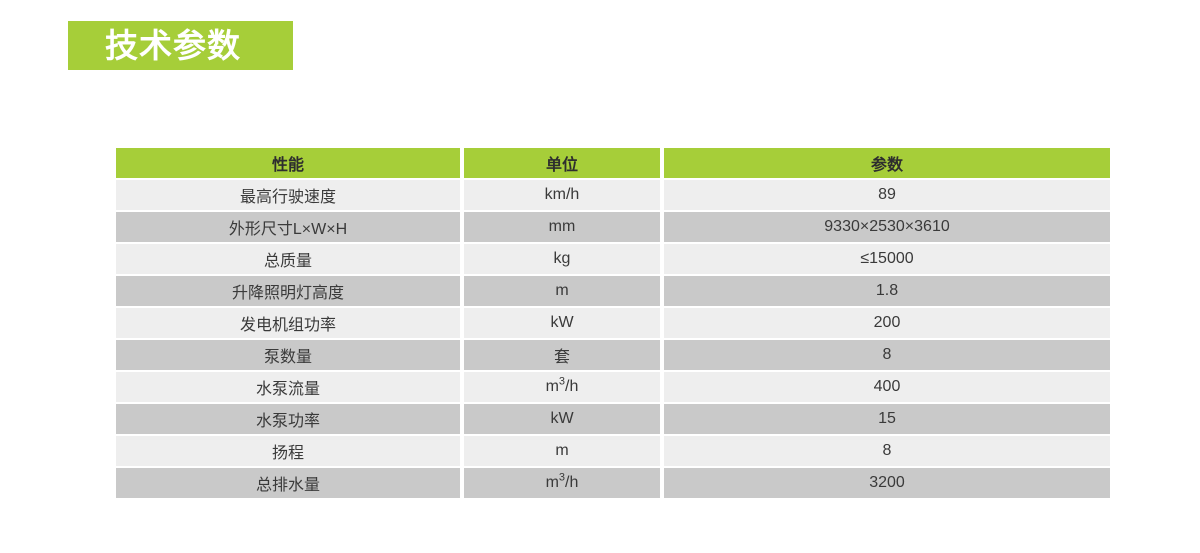  I want to click on section-title-banner: 技术参数, so click(180, 45).